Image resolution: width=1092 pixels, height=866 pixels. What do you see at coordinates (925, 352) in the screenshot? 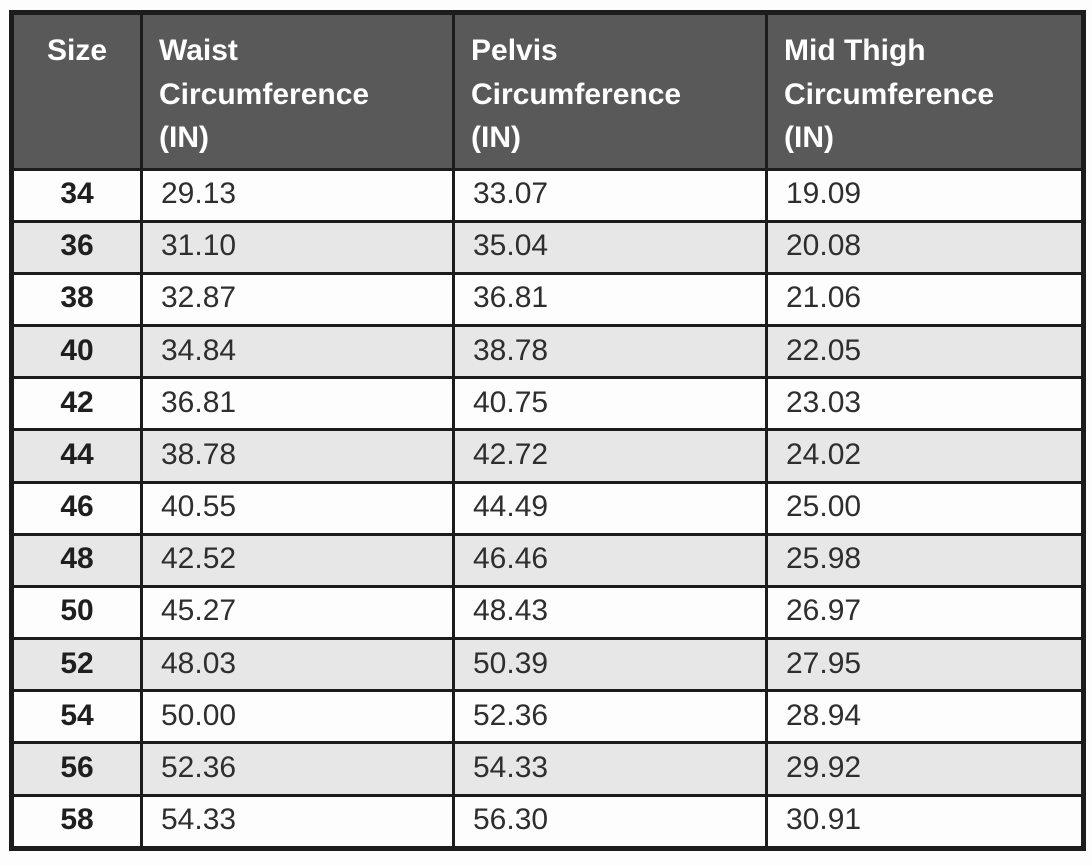
I see `mid-thigh-circumference-cell: 22.05` at bounding box center [925, 352].